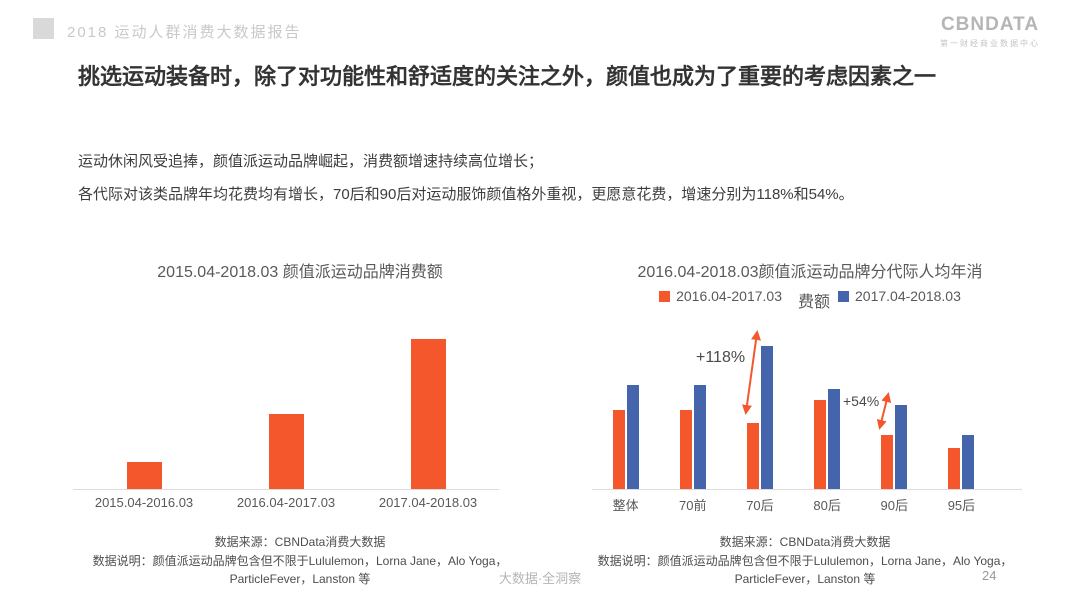 This screenshot has height=606, width=1080. I want to click on left-chart-x-label: 2017.04-2018.03, so click(428, 502).